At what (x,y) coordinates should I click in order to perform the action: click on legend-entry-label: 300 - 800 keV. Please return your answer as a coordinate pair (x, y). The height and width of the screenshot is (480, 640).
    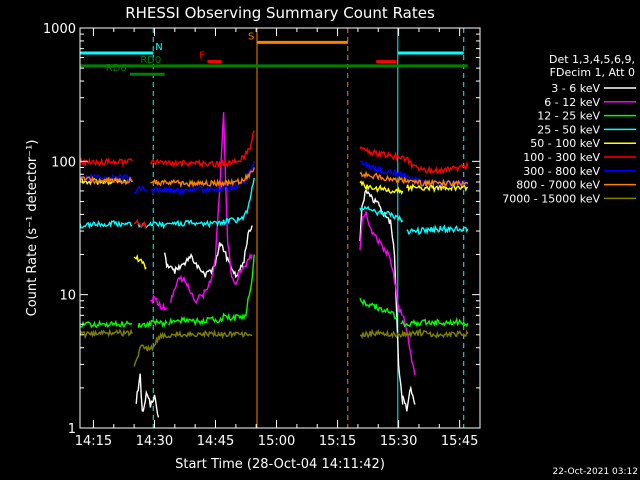
    Looking at the image, I should click on (561, 171).